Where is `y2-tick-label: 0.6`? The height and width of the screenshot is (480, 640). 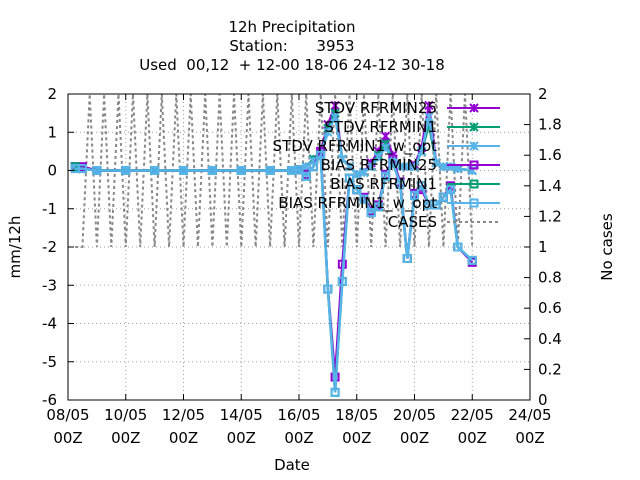
y2-tick-label: 0.6 is located at coordinates (550, 308).